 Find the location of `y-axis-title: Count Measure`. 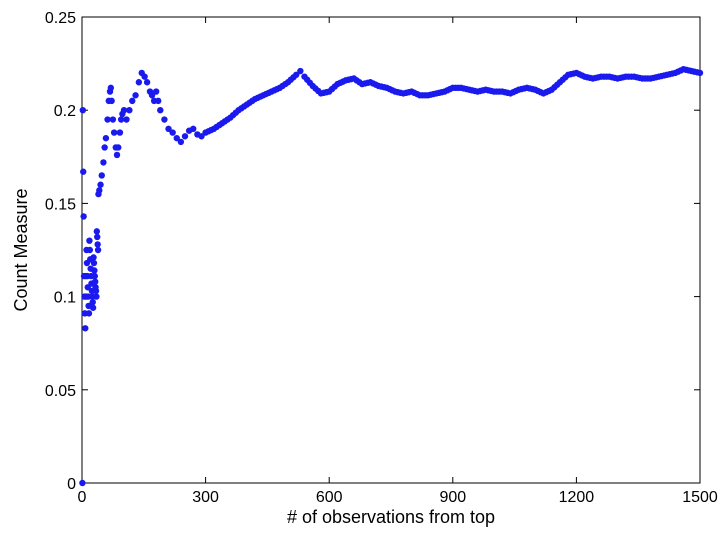

y-axis-title: Count Measure is located at coordinates (21, 249).